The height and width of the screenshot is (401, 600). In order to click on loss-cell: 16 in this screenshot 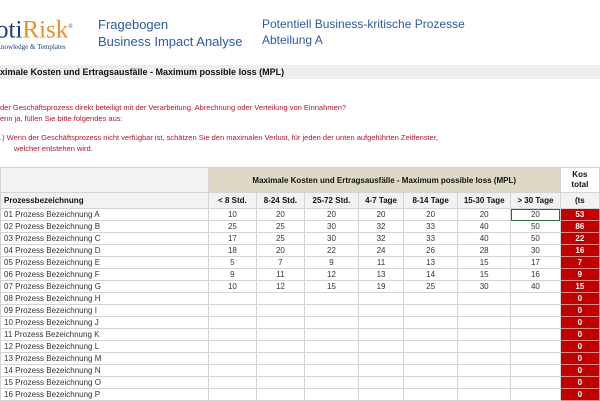, I will do `click(535, 274)`.